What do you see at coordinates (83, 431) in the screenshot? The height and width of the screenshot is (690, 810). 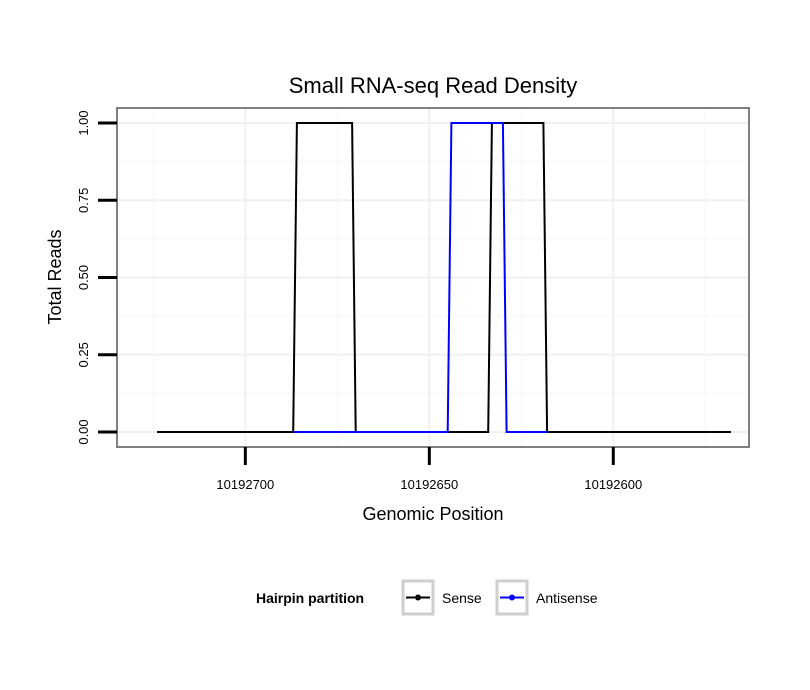 I see `y-tick-label: 0.00` at bounding box center [83, 431].